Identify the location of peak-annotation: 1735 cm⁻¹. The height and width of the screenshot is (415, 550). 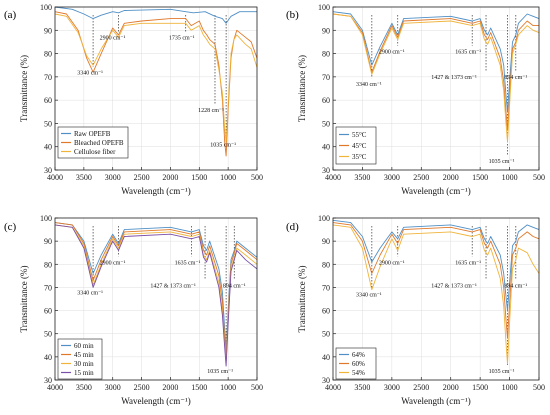
(182, 39).